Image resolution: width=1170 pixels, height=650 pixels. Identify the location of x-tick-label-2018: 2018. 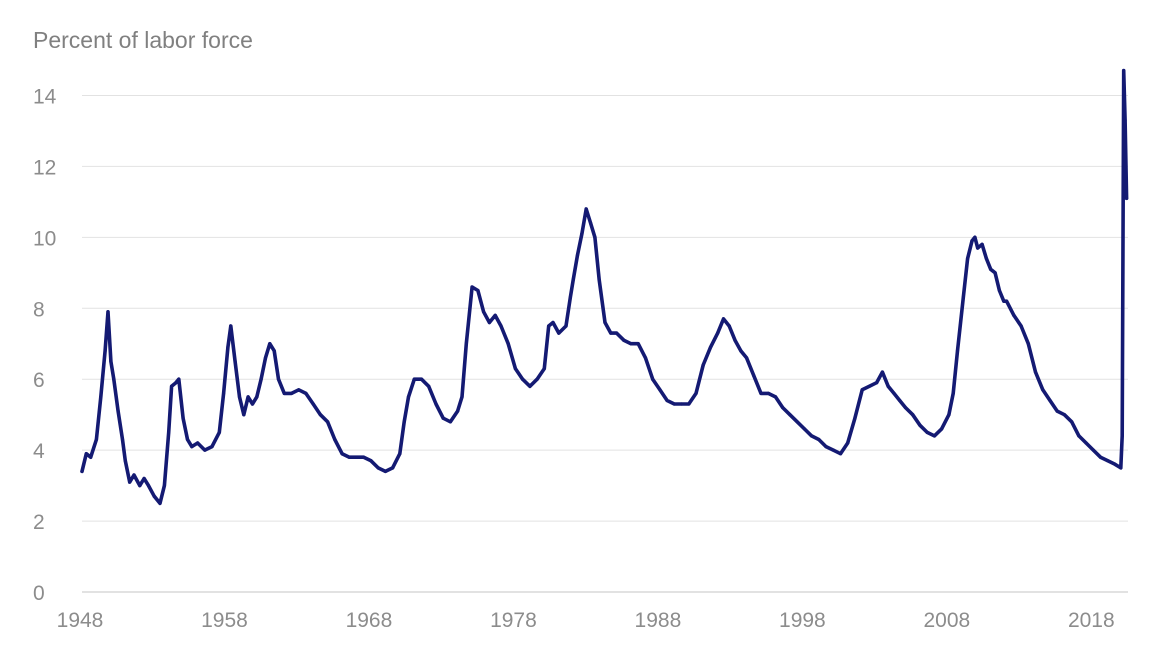
(1091, 620).